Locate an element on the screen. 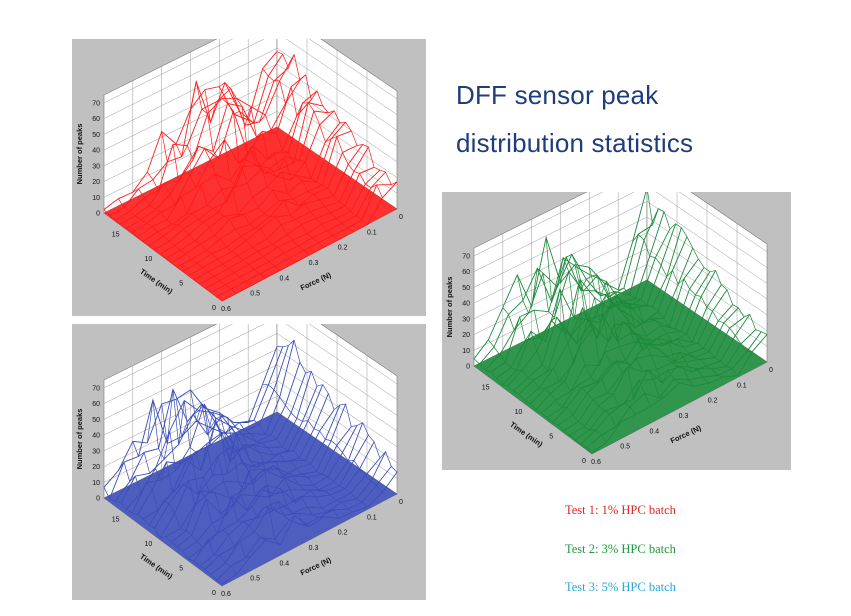  legend-test3: Test 3: 5% HPC batch is located at coordinates (620, 587).